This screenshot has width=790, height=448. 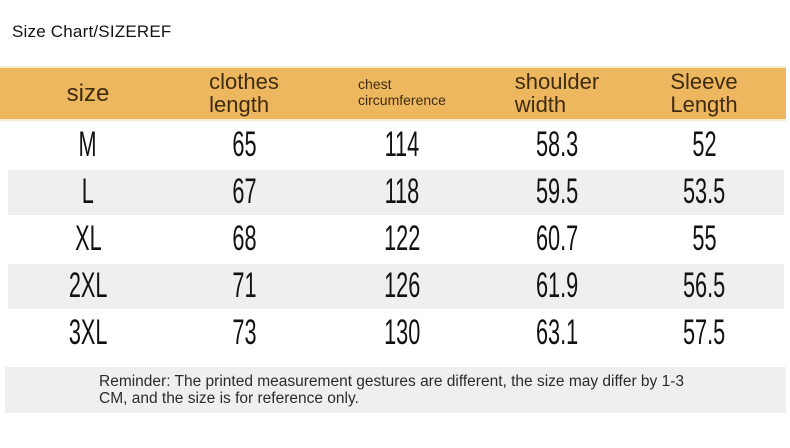 I want to click on header-cell-chest-circumference: chest circumference, so click(x=402, y=93).